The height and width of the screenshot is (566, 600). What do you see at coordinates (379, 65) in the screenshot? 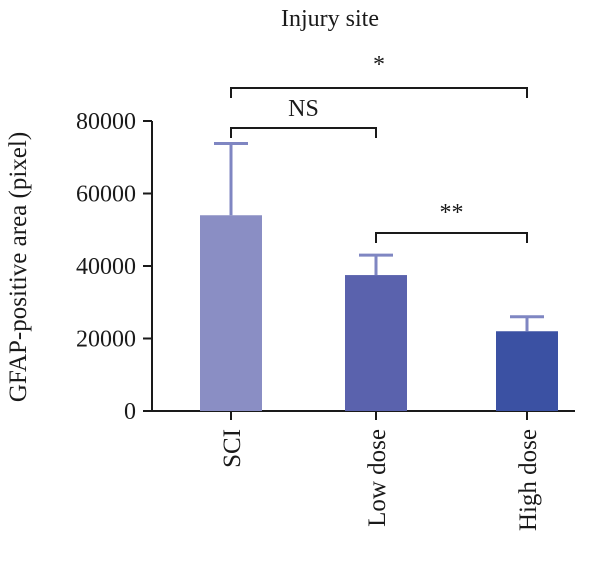
I see `significance-label: *` at bounding box center [379, 65].